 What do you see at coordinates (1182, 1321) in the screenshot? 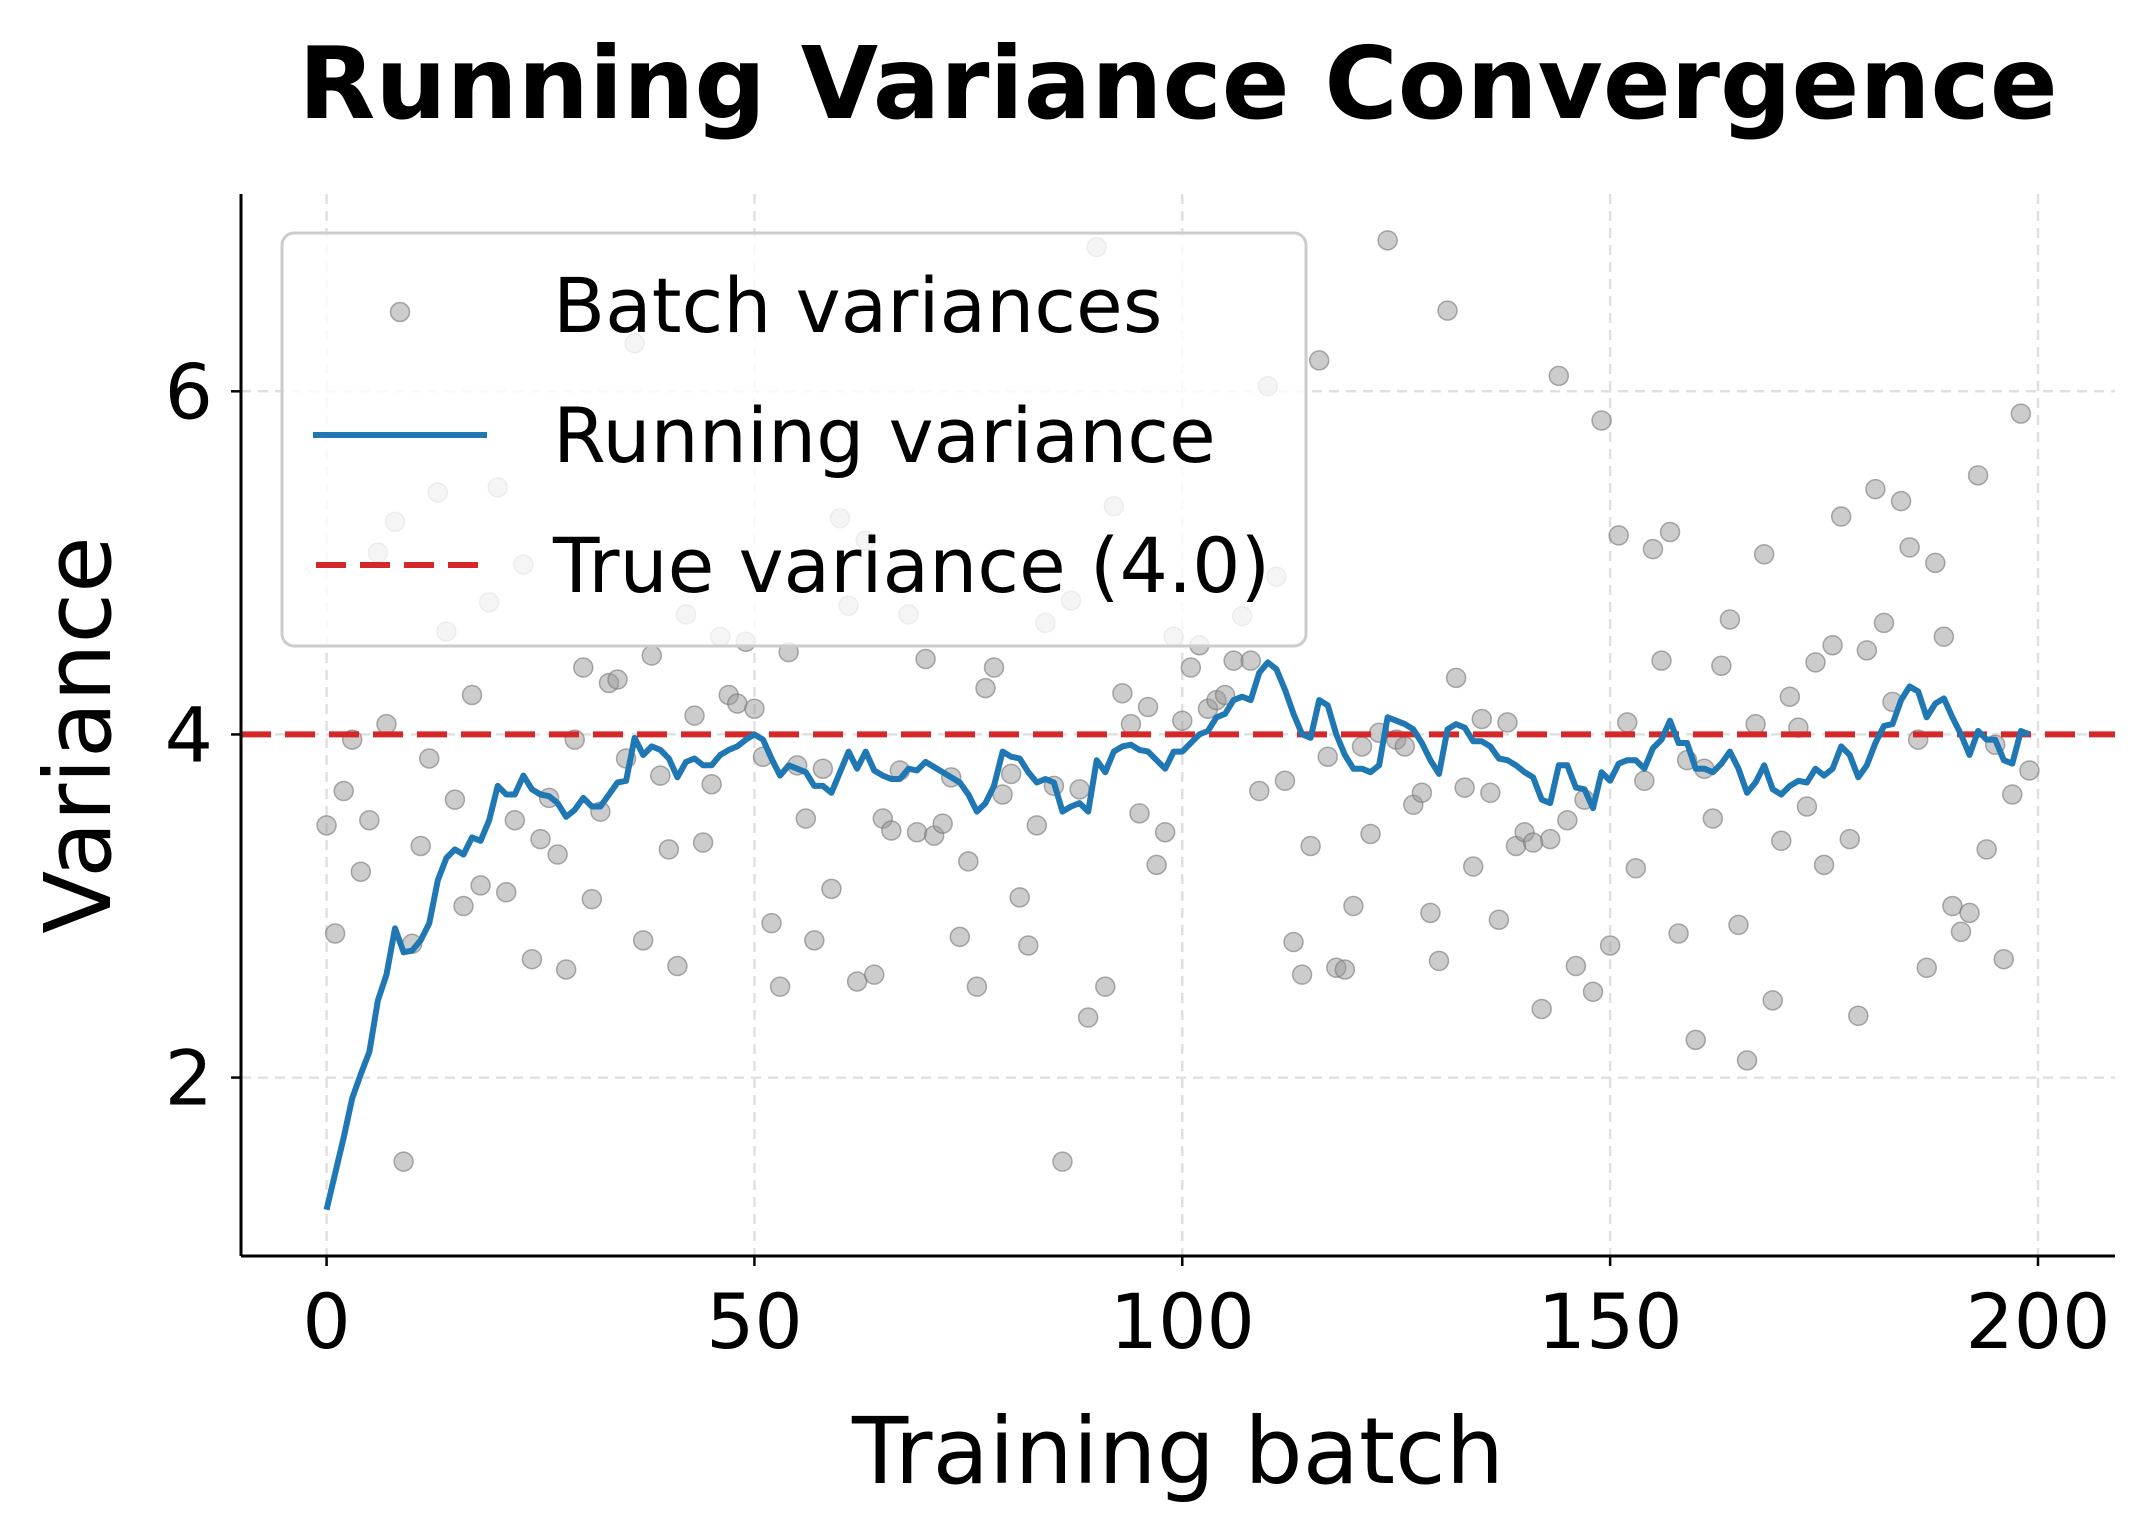
I see `x-tick-label: 100` at bounding box center [1182, 1321].